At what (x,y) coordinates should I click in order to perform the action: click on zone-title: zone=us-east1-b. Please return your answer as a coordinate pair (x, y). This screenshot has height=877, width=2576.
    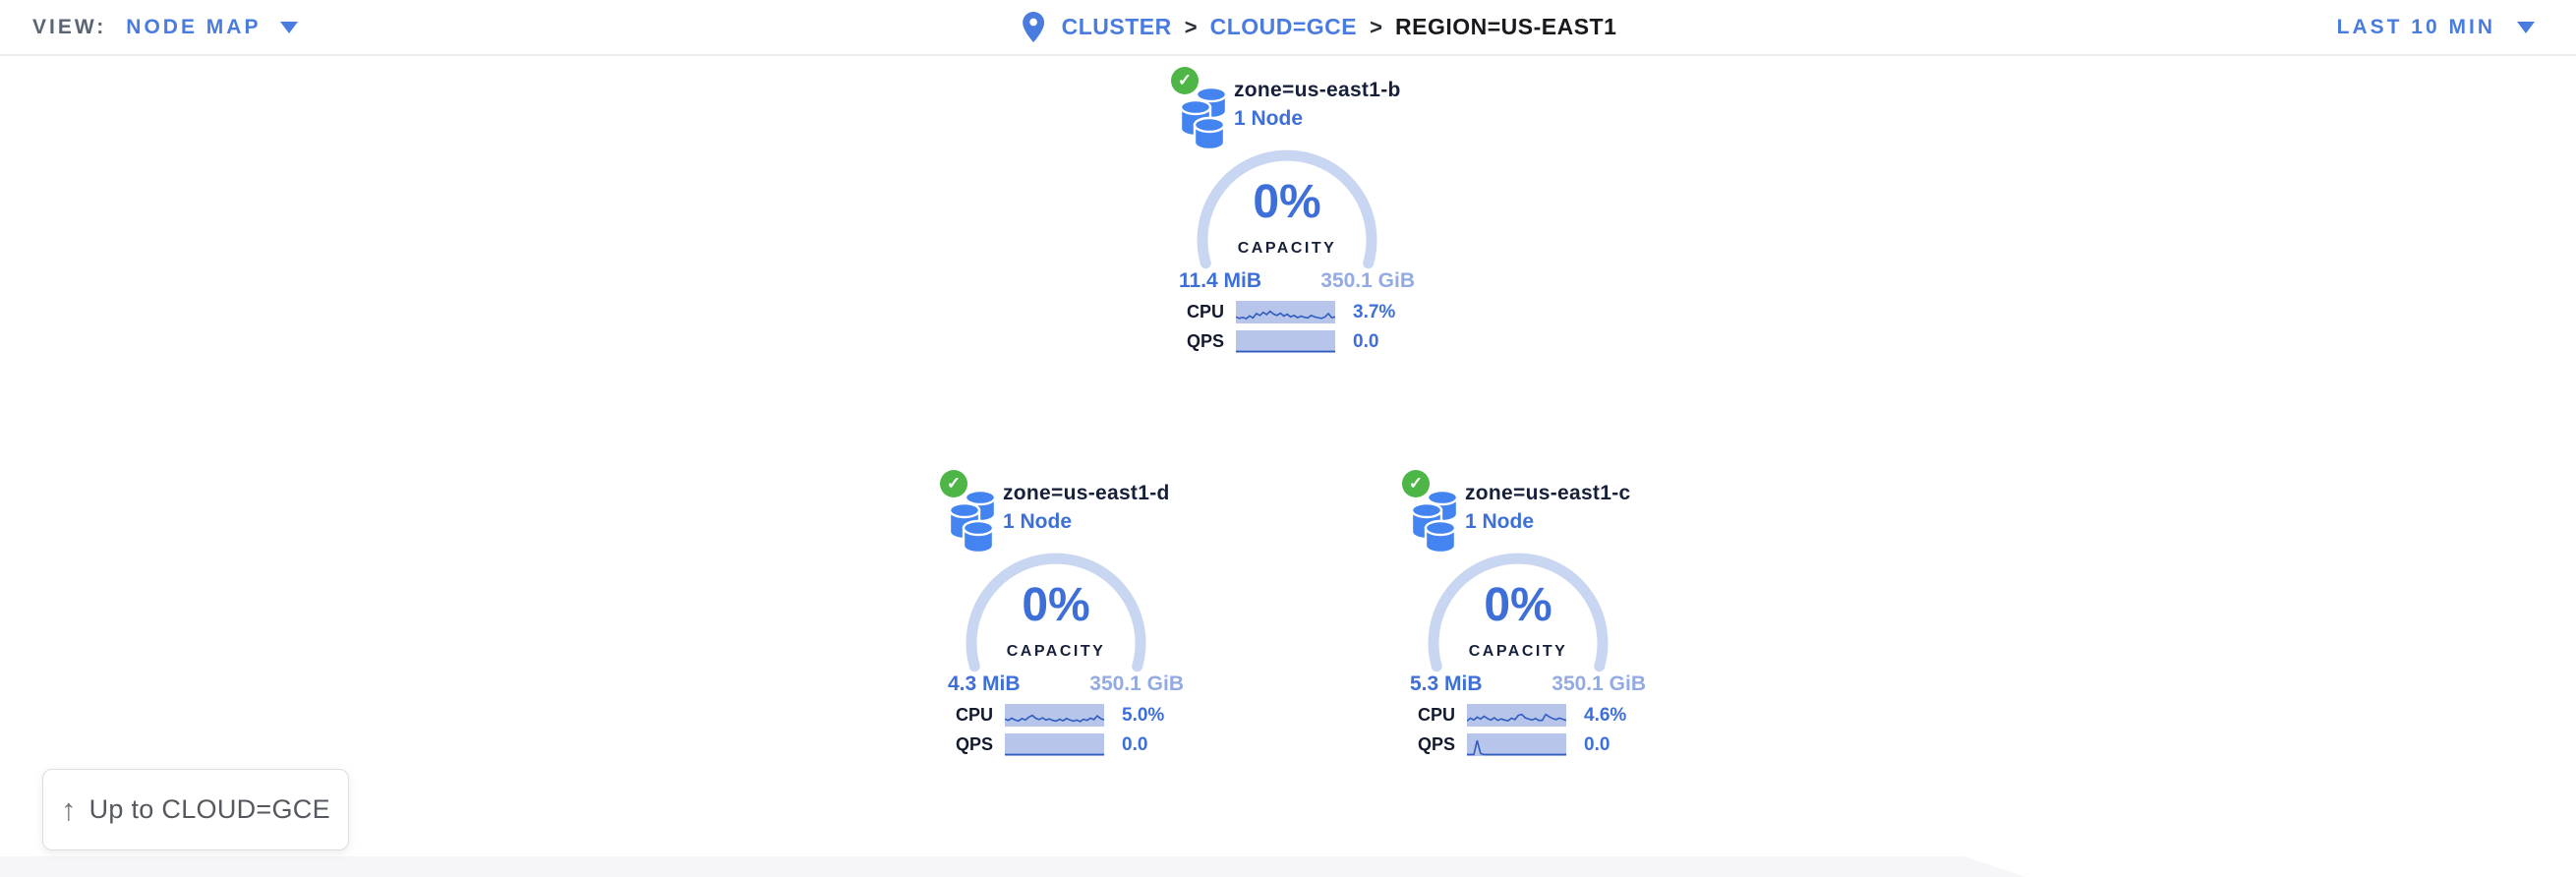
    Looking at the image, I should click on (1317, 90).